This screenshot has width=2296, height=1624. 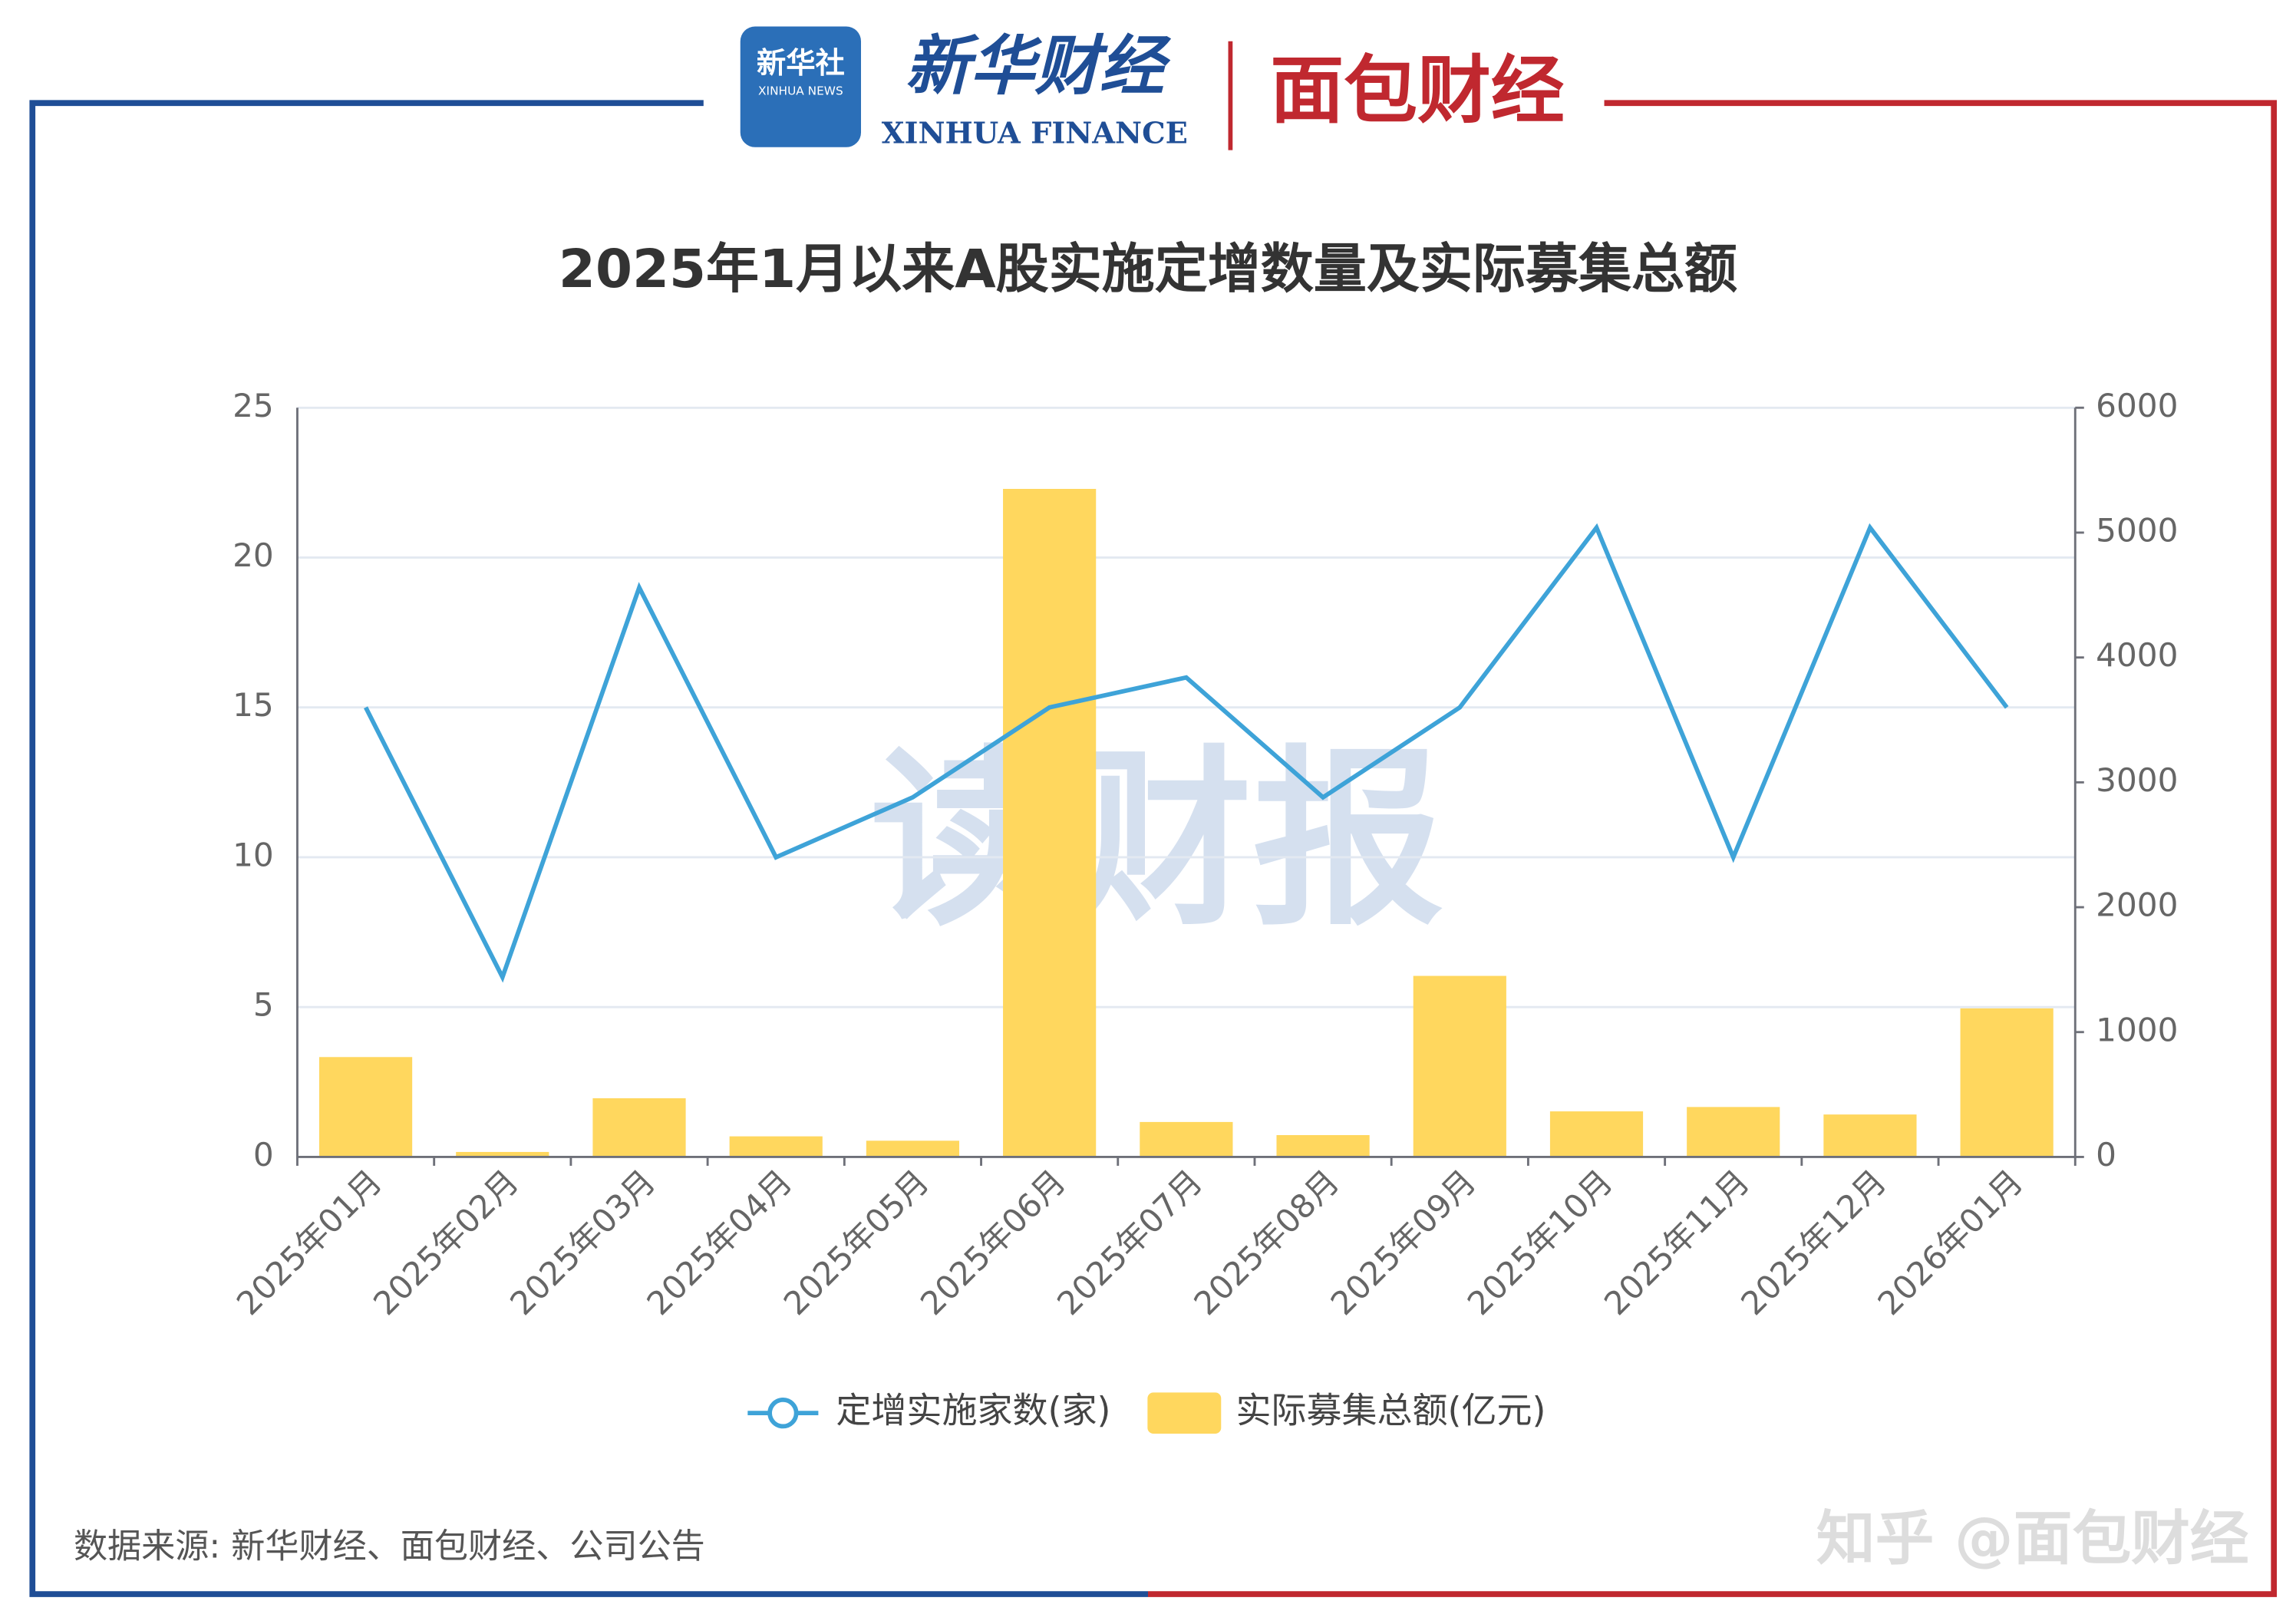 I want to click on y2-tick-label: 6000, so click(x=2137, y=405).